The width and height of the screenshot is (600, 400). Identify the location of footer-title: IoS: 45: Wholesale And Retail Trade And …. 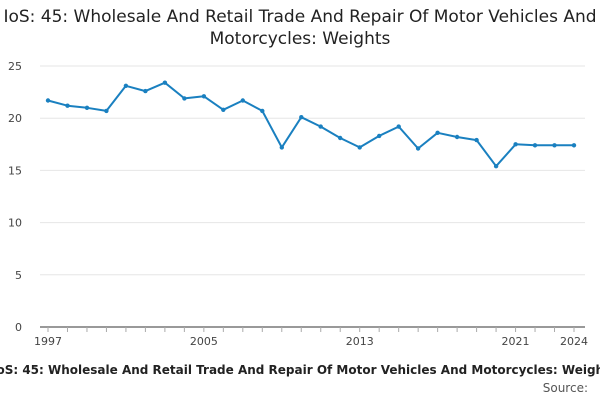
(300, 370).